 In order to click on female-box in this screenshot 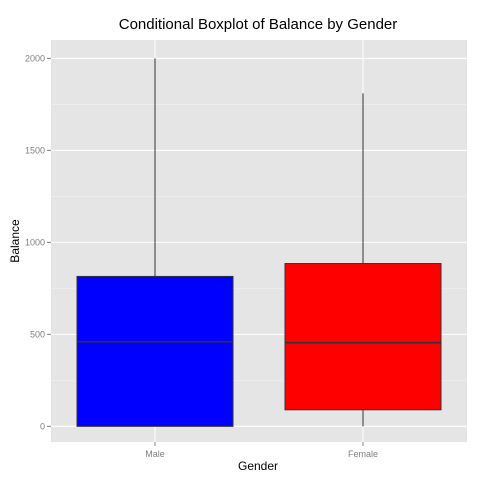, I will do `click(363, 337)`.